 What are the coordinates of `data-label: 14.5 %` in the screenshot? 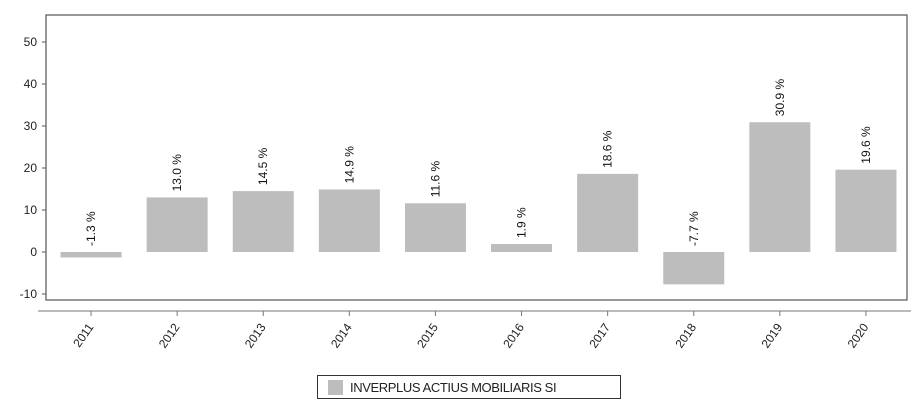 It's located at (263, 166).